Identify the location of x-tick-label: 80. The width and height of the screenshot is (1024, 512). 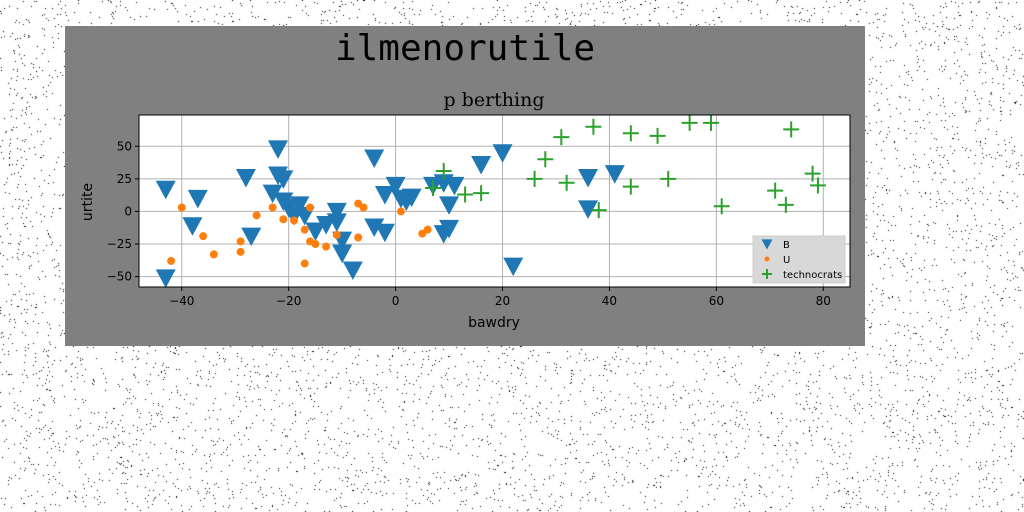
(823, 301).